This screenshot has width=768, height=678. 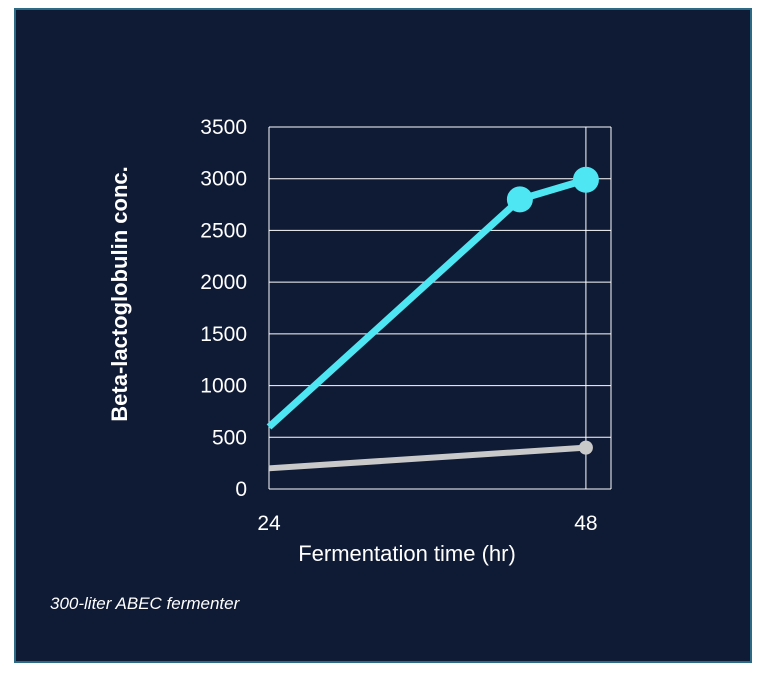 I want to click on x-axis-title: Fermentation time (hr), so click(x=407, y=553).